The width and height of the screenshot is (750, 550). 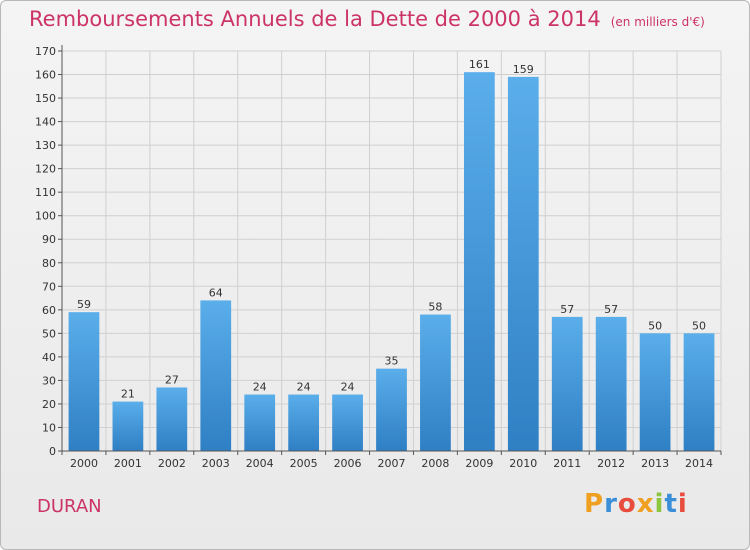 I want to click on bar-2000, so click(x=84, y=381).